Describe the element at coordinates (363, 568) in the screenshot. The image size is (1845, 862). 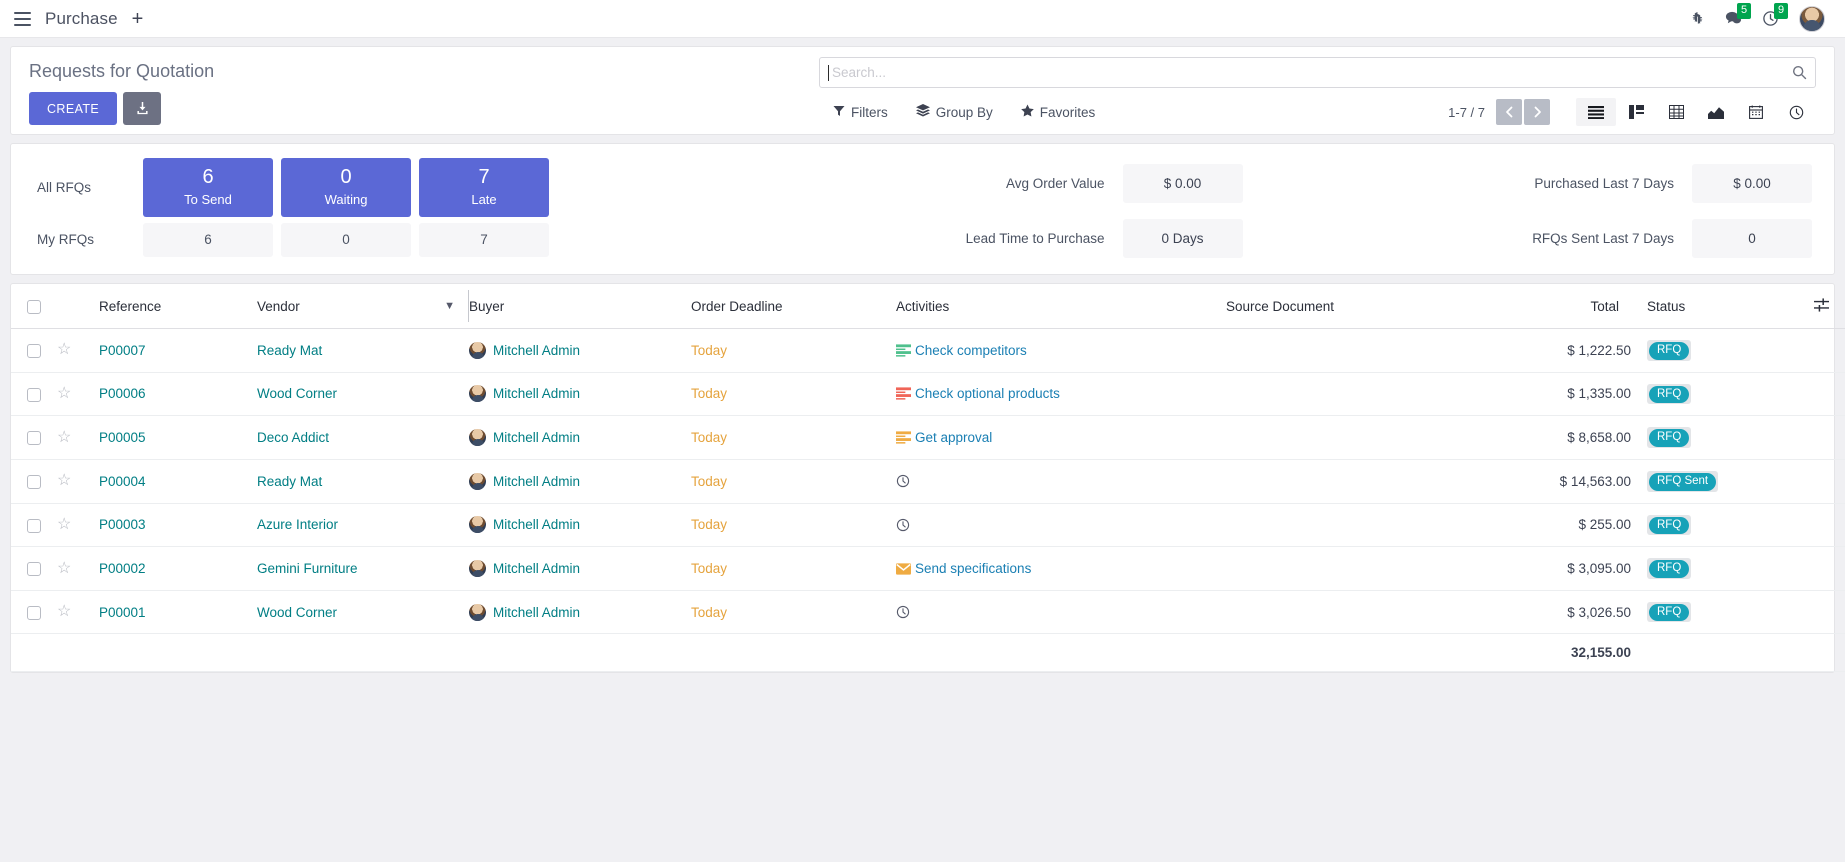
I see `cell-vendor: Gemini Furniture` at that location.